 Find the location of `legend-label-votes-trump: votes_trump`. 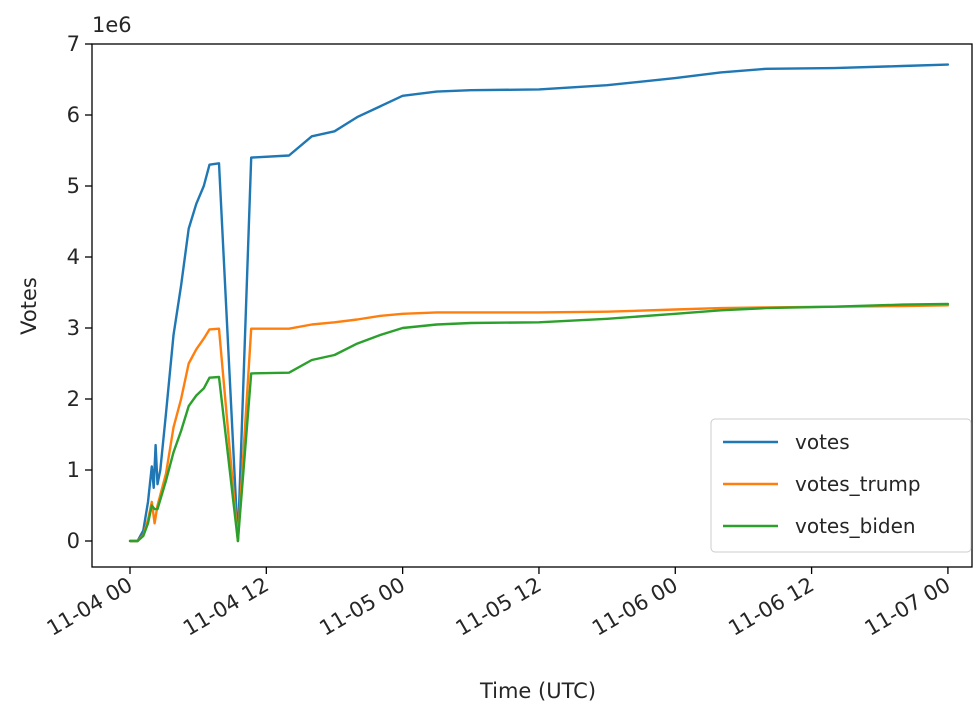

legend-label-votes-trump: votes_trump is located at coordinates (858, 484).